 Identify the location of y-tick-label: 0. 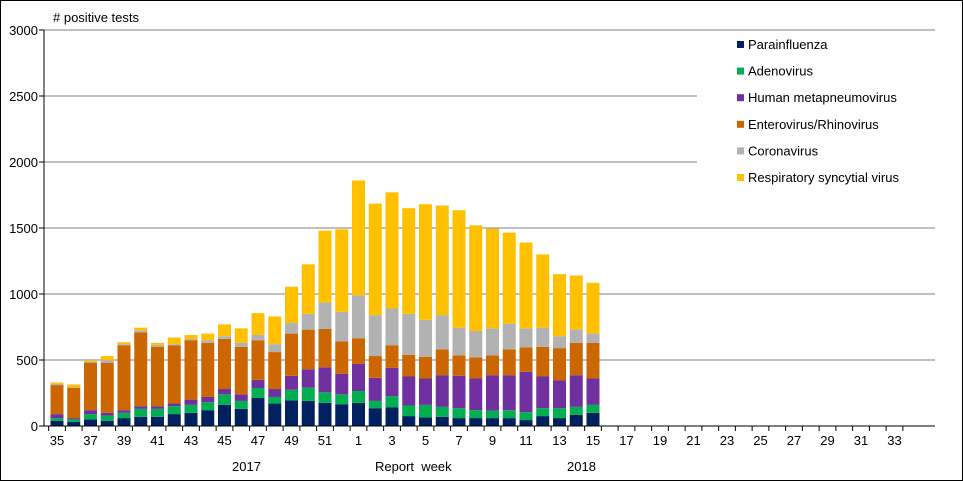
(34, 426).